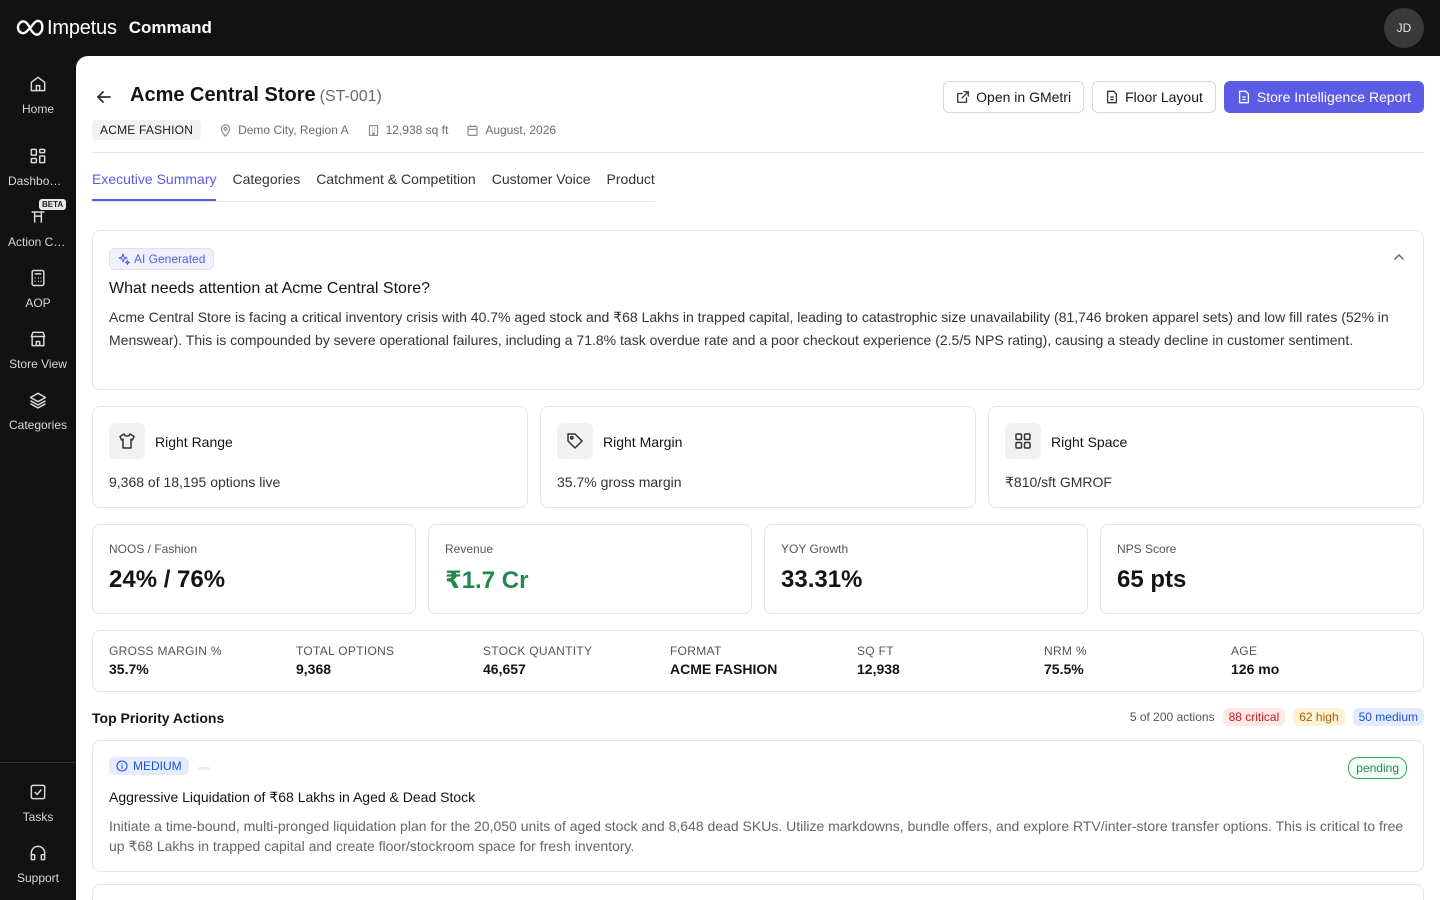 The height and width of the screenshot is (900, 1440). What do you see at coordinates (314, 669) in the screenshot?
I see `stat-value: 9,368` at bounding box center [314, 669].